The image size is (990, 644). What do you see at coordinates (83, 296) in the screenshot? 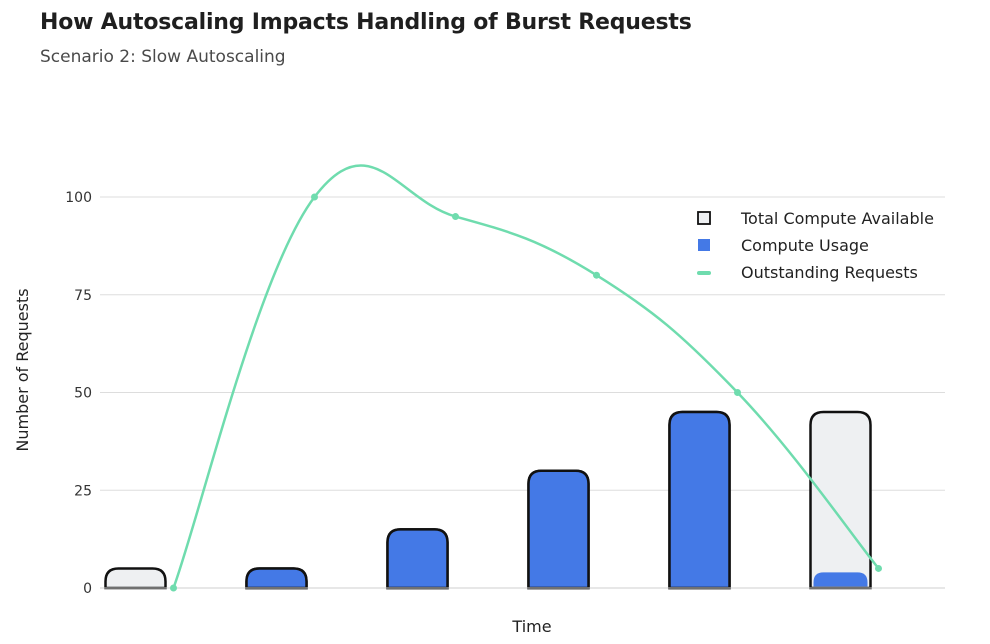
I see `y-tick-label: 75` at bounding box center [83, 296].